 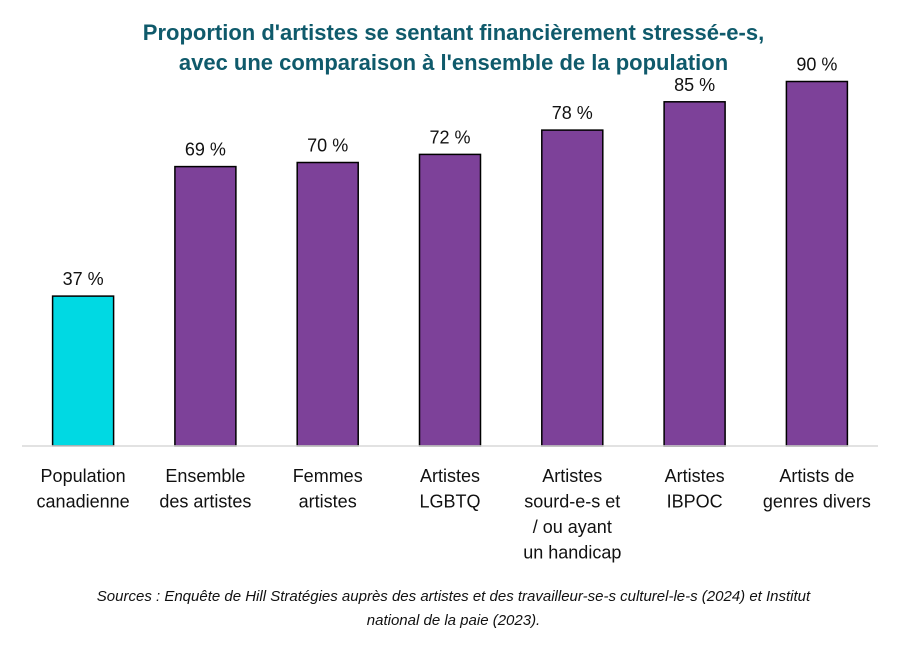 What do you see at coordinates (695, 489) in the screenshot?
I see `category-label-6: Artistes IBPOC` at bounding box center [695, 489].